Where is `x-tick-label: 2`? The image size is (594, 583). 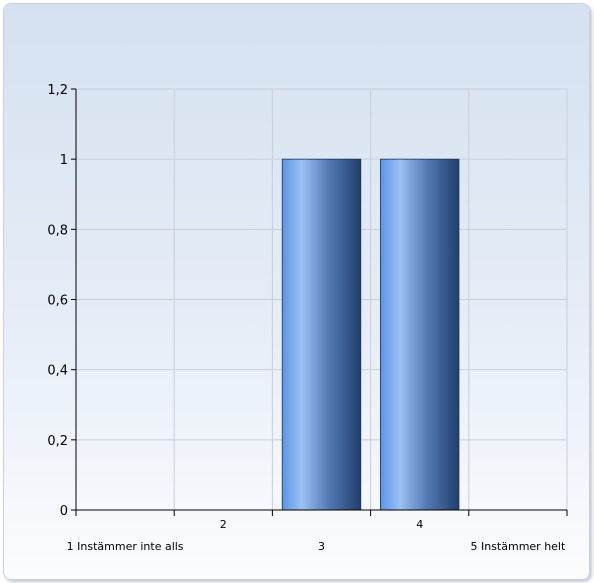
x-tick-label: 2 is located at coordinates (223, 524).